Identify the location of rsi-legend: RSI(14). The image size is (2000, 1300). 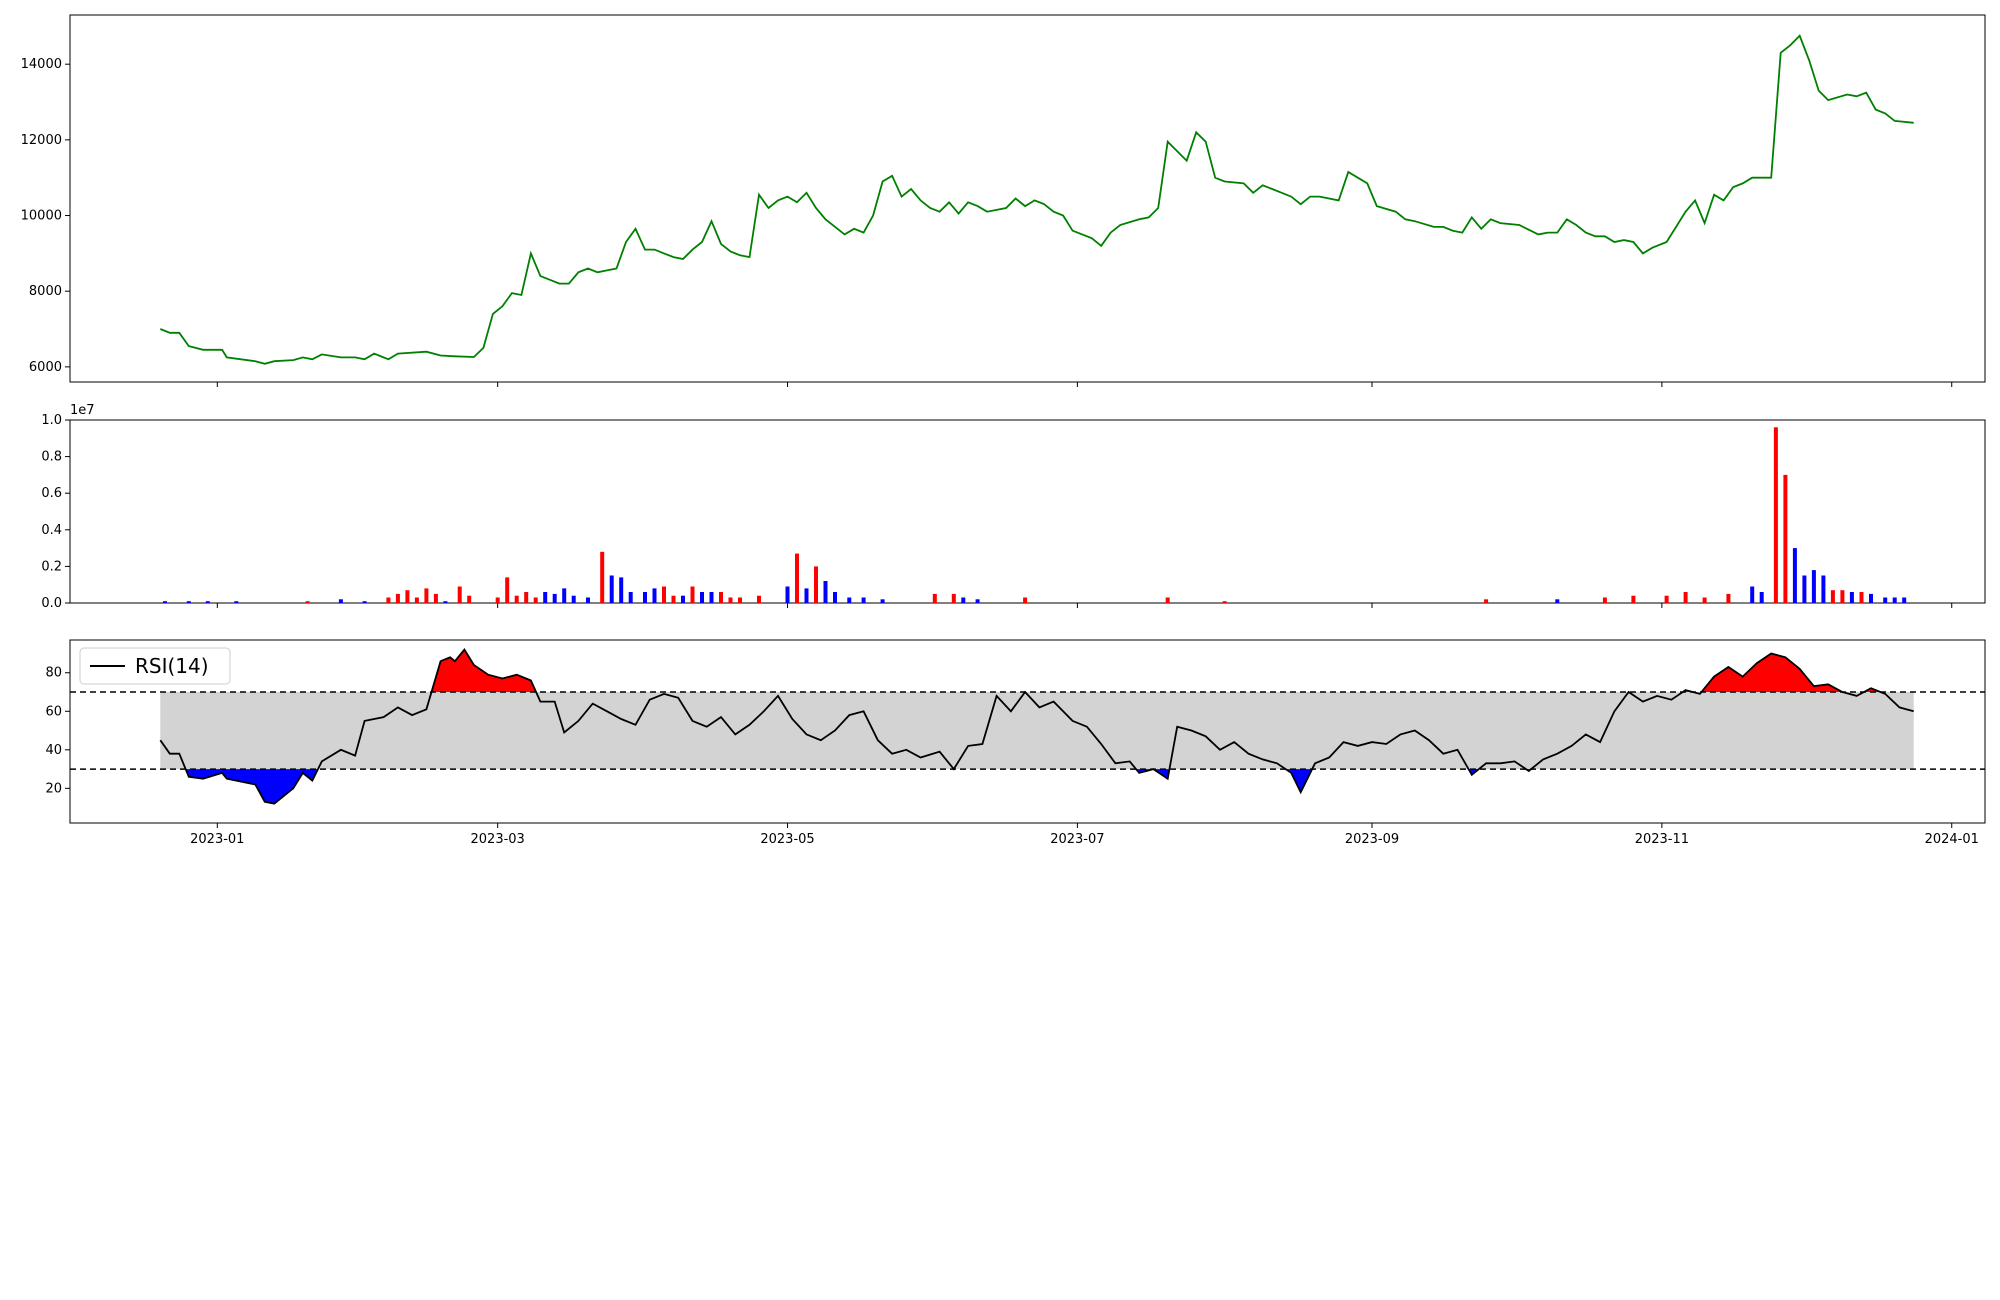
(155, 666).